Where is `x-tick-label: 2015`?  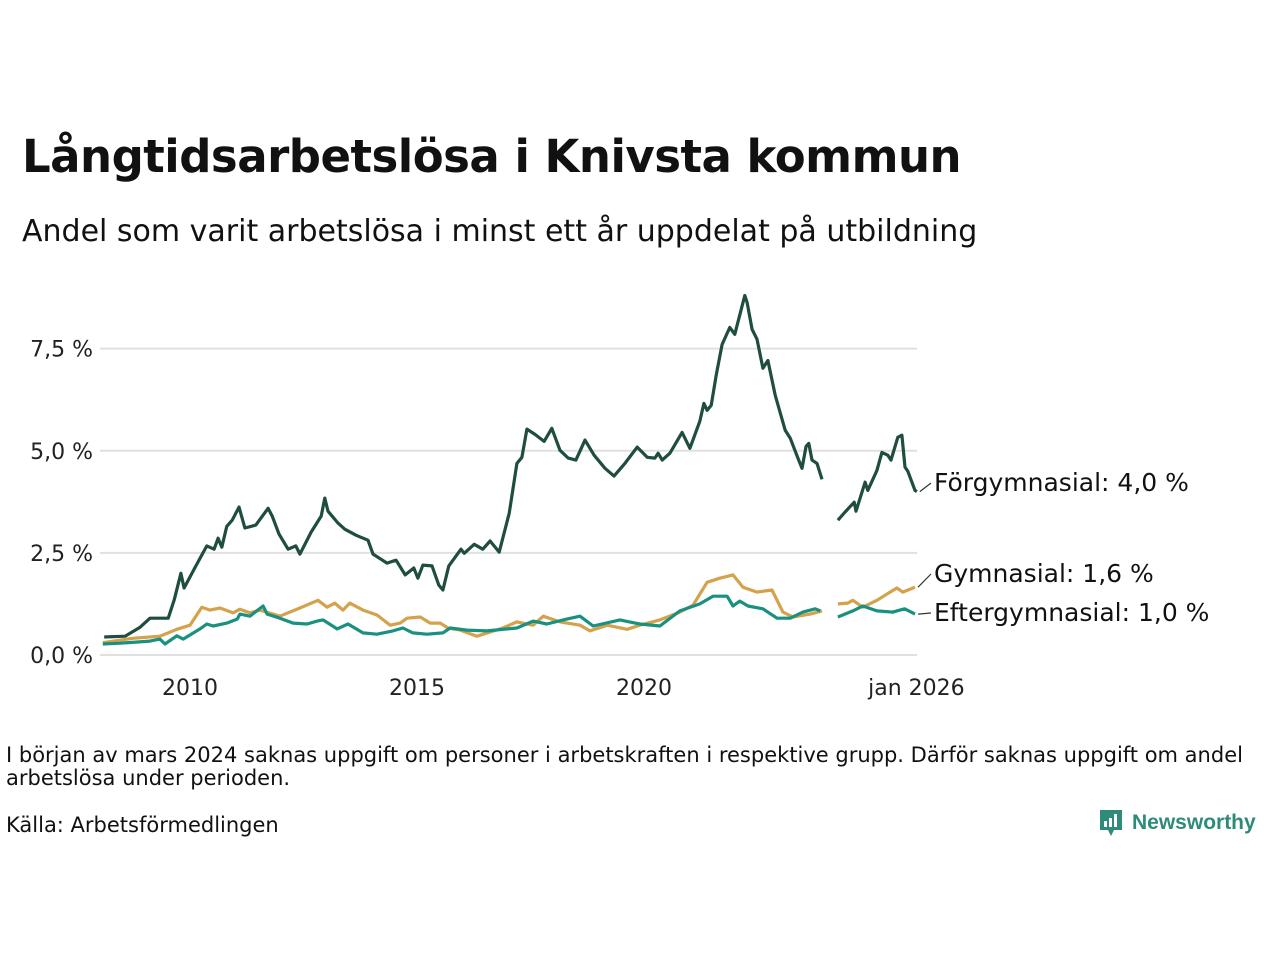
x-tick-label: 2015 is located at coordinates (417, 688).